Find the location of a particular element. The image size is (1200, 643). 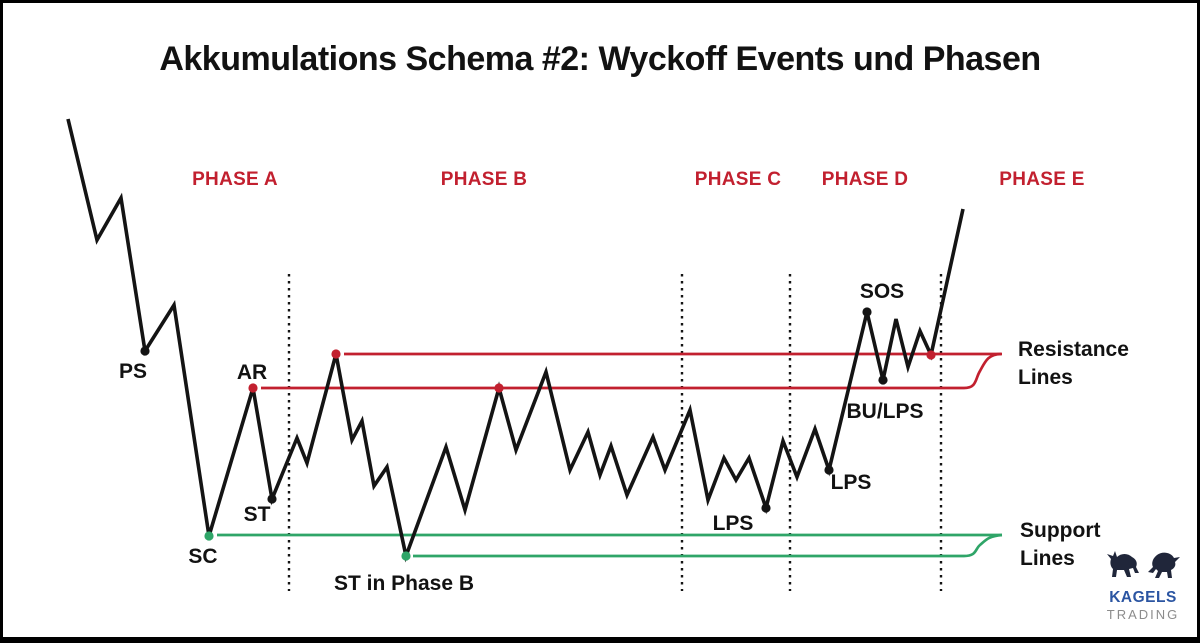

resistance-label-line2: Lines is located at coordinates (1045, 377).